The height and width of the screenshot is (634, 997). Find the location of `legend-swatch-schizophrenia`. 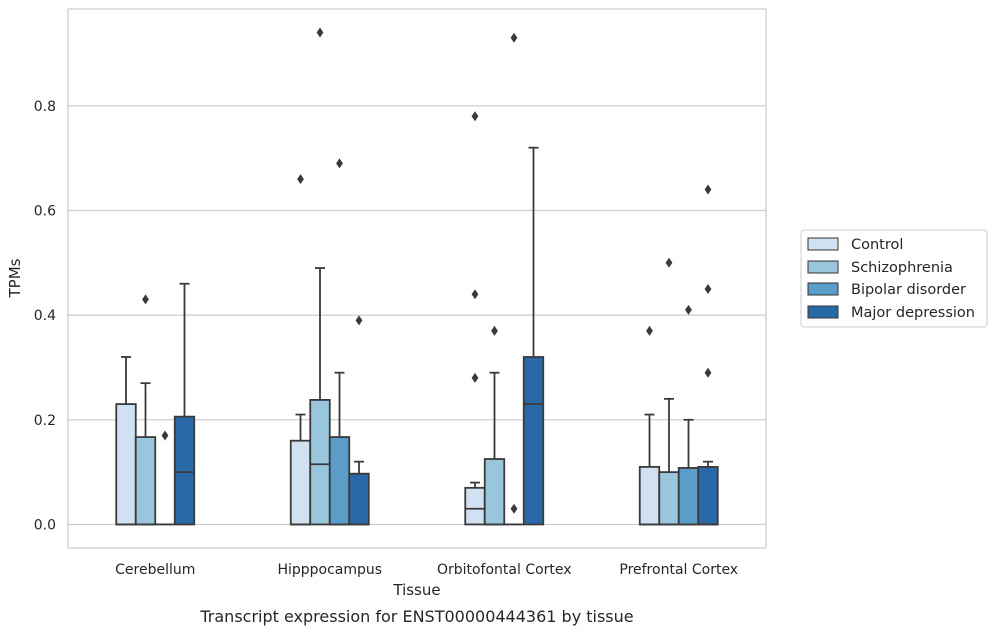

legend-swatch-schizophrenia is located at coordinates (823, 267).